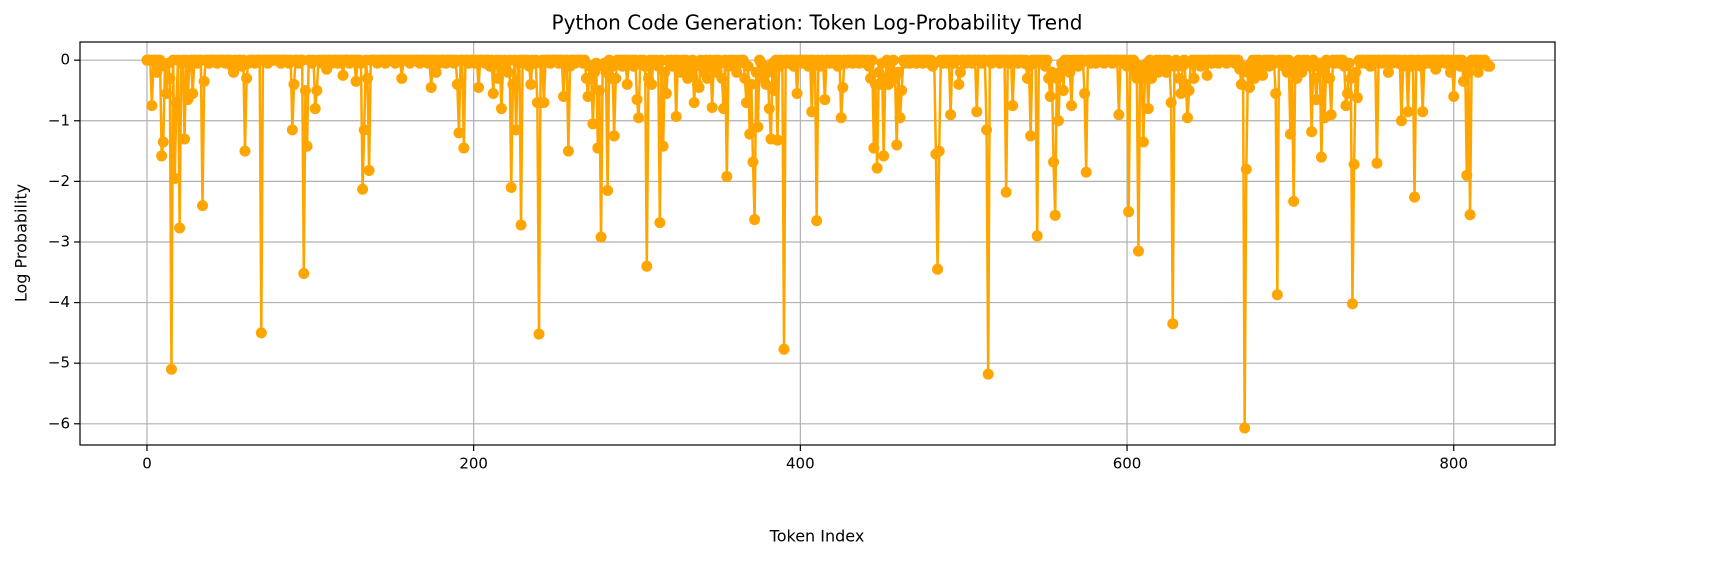 This screenshot has height=561, width=1713. What do you see at coordinates (59, 120) in the screenshot?
I see `y-tick-label: −1` at bounding box center [59, 120].